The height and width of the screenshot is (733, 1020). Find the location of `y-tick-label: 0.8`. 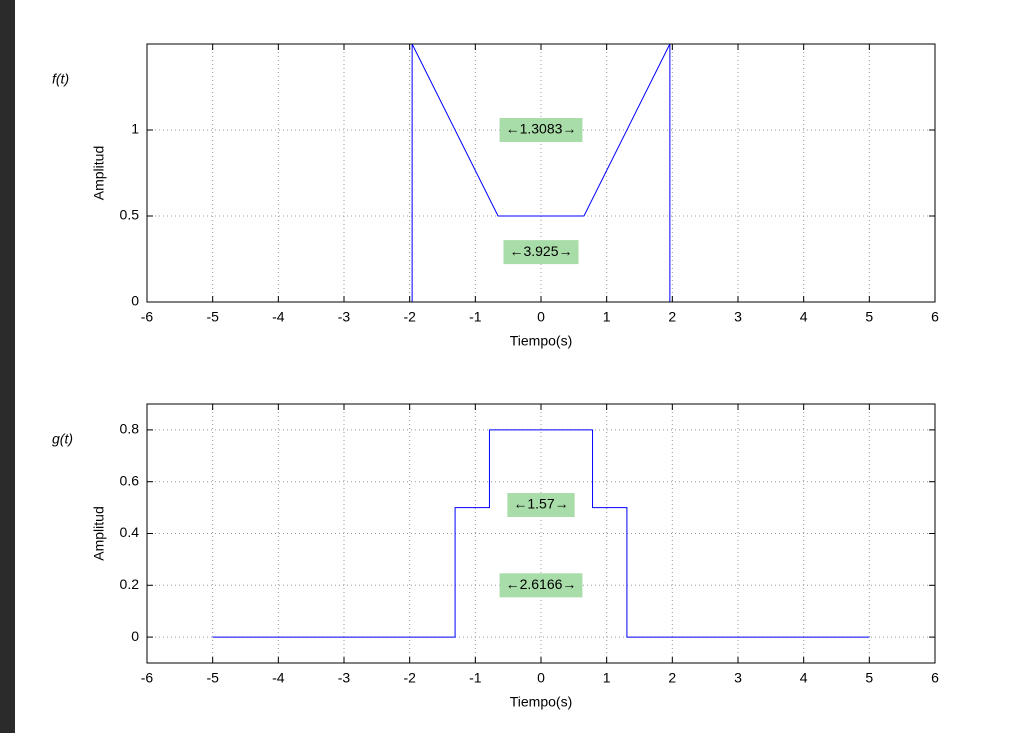

y-tick-label: 0.8 is located at coordinates (130, 429).